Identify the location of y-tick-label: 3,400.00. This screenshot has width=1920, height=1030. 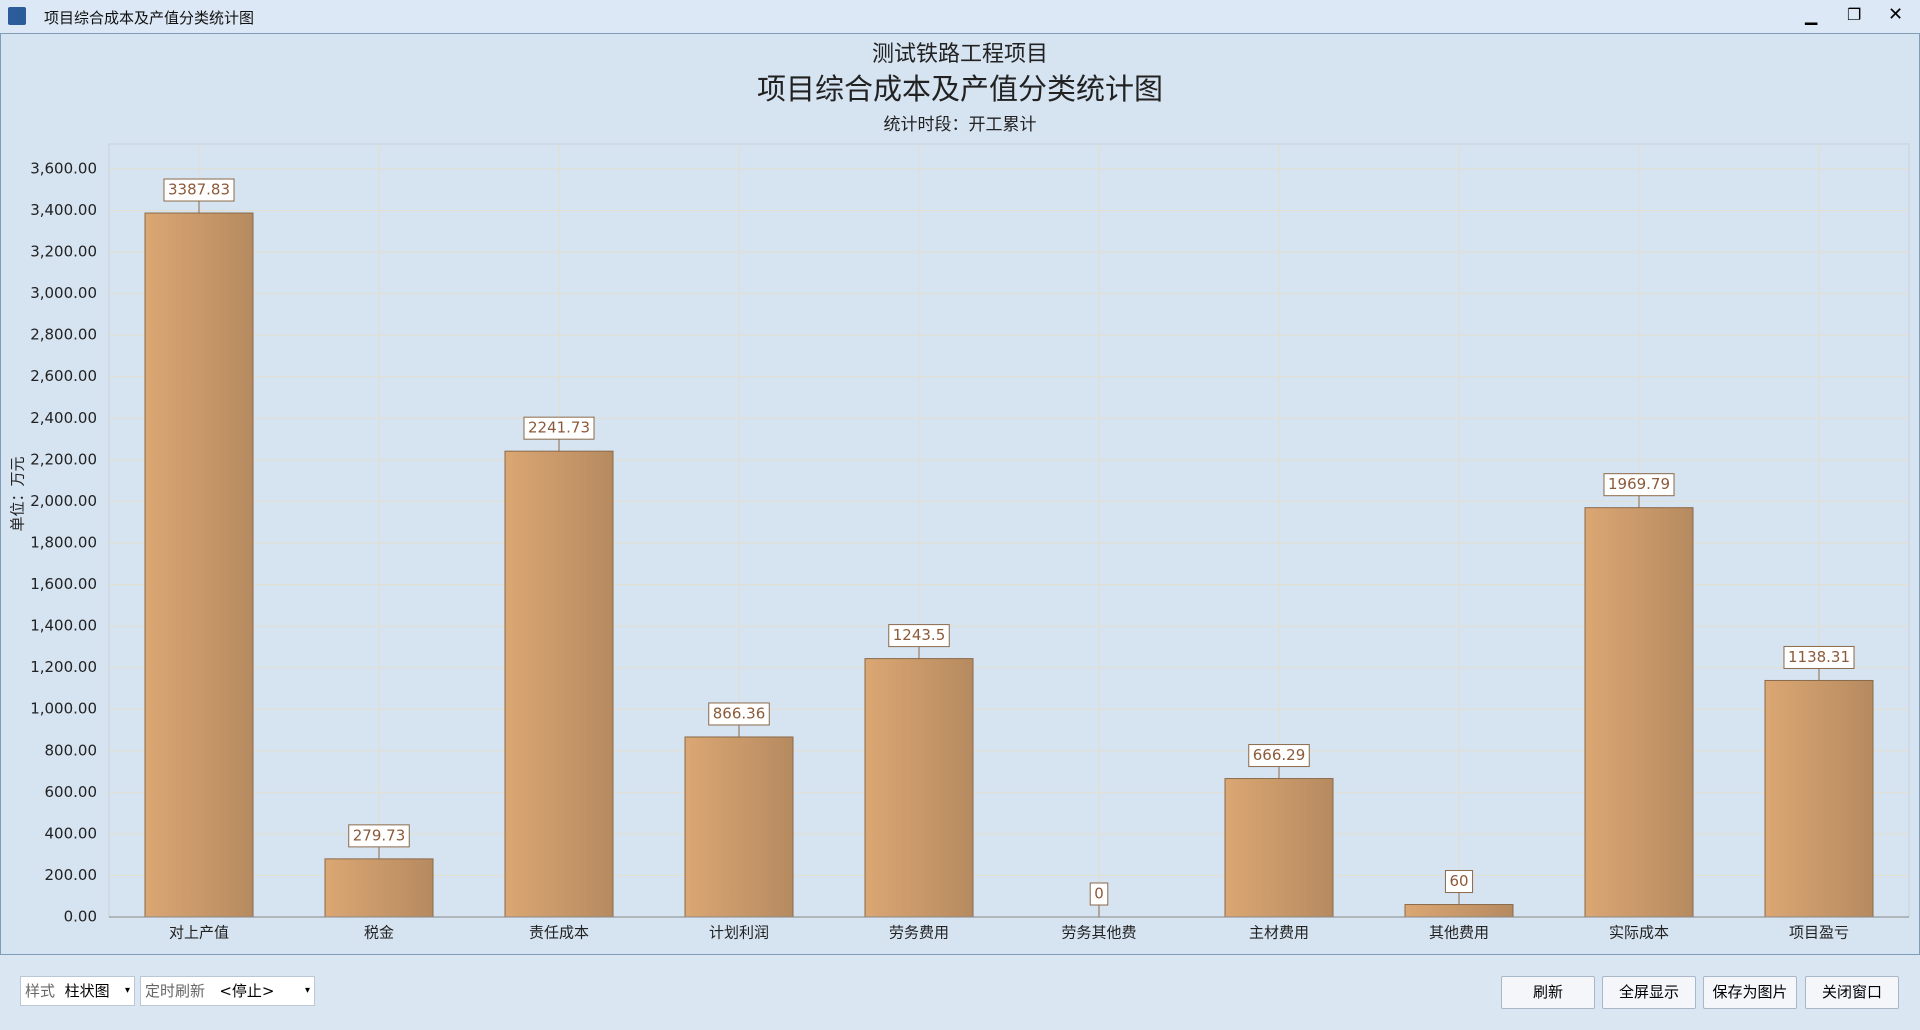
(63, 210).